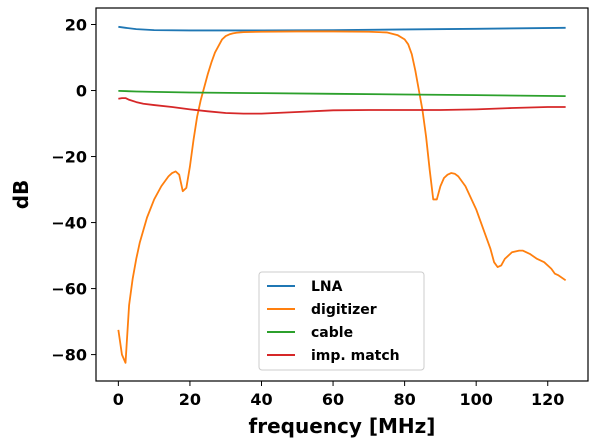 The height and width of the screenshot is (448, 599). What do you see at coordinates (342, 426) in the screenshot?
I see `x-axis-label: frequency [MHz]` at bounding box center [342, 426].